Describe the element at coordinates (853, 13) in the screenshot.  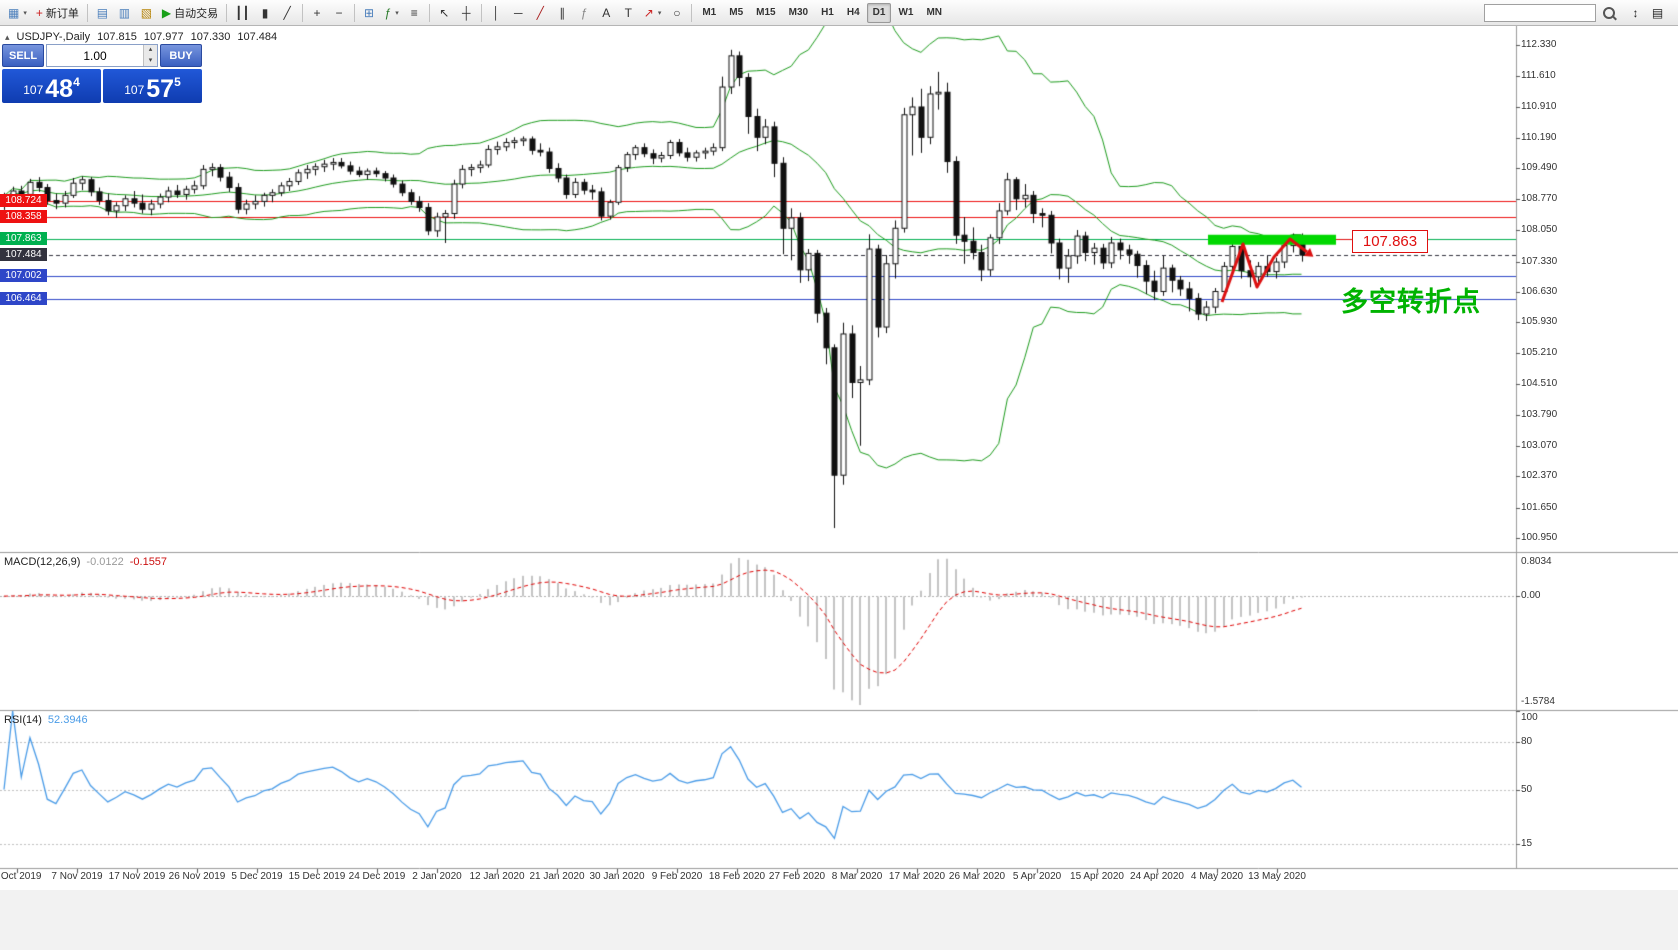
I see `timeframe-H4-button: H4` at that location.